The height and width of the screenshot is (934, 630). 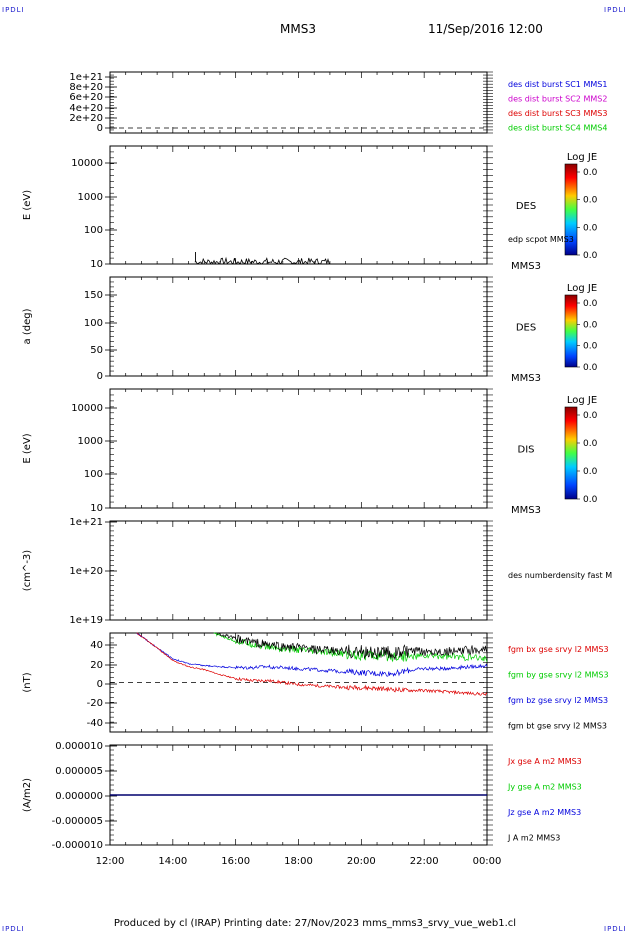 What do you see at coordinates (298, 861) in the screenshot?
I see `x-tick-label: 18:00` at bounding box center [298, 861].